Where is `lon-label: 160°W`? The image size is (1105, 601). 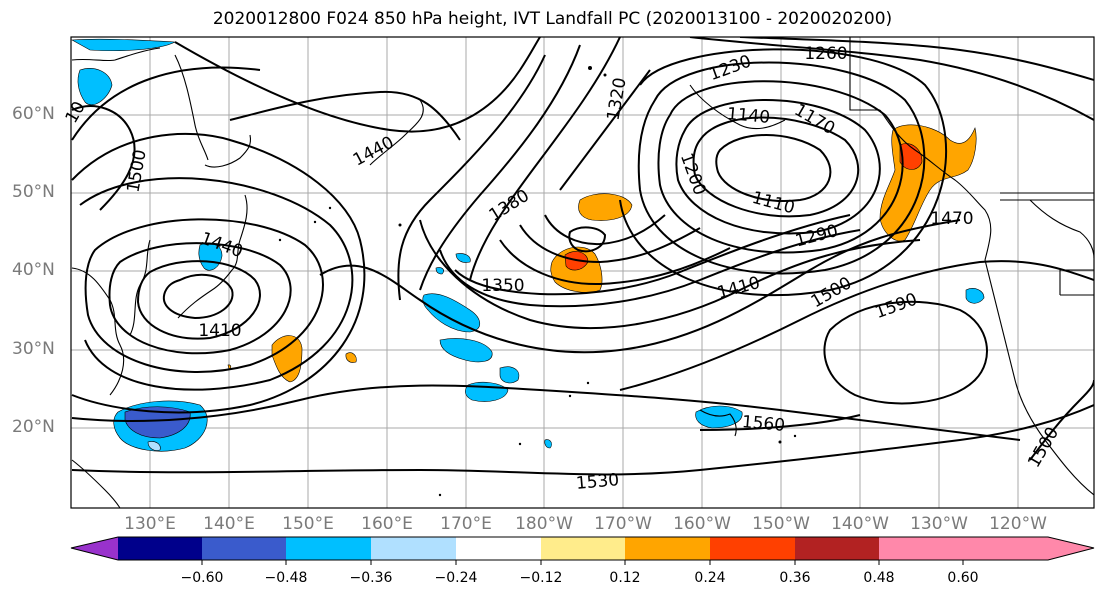
lon-label: 160°W is located at coordinates (702, 524).